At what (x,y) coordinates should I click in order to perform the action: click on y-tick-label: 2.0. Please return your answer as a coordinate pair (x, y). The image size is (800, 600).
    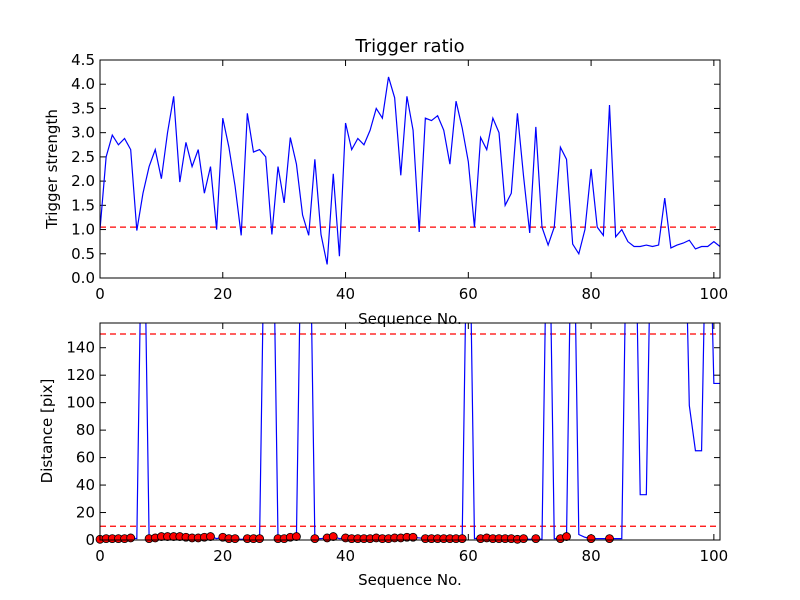
    Looking at the image, I should click on (83, 181).